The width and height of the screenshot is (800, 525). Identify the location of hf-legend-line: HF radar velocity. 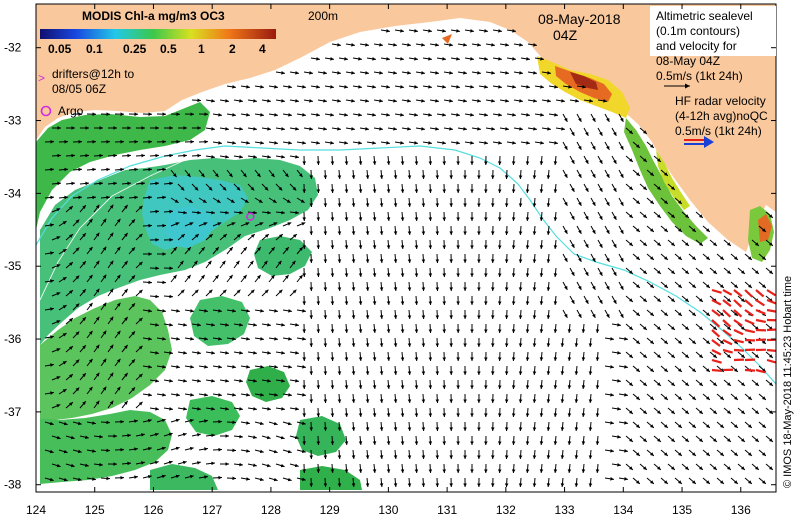
(720, 101).